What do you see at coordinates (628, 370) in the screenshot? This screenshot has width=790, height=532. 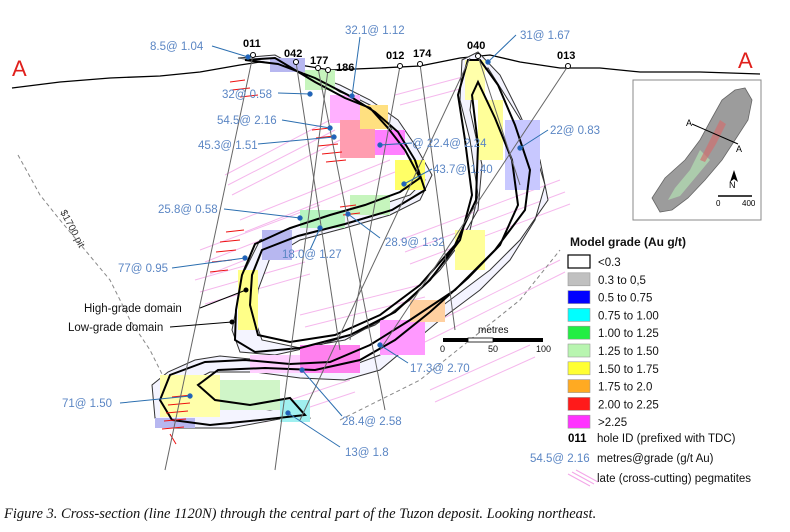 I see `legend-item-label: 1.50 to 1.75` at bounding box center [628, 370].